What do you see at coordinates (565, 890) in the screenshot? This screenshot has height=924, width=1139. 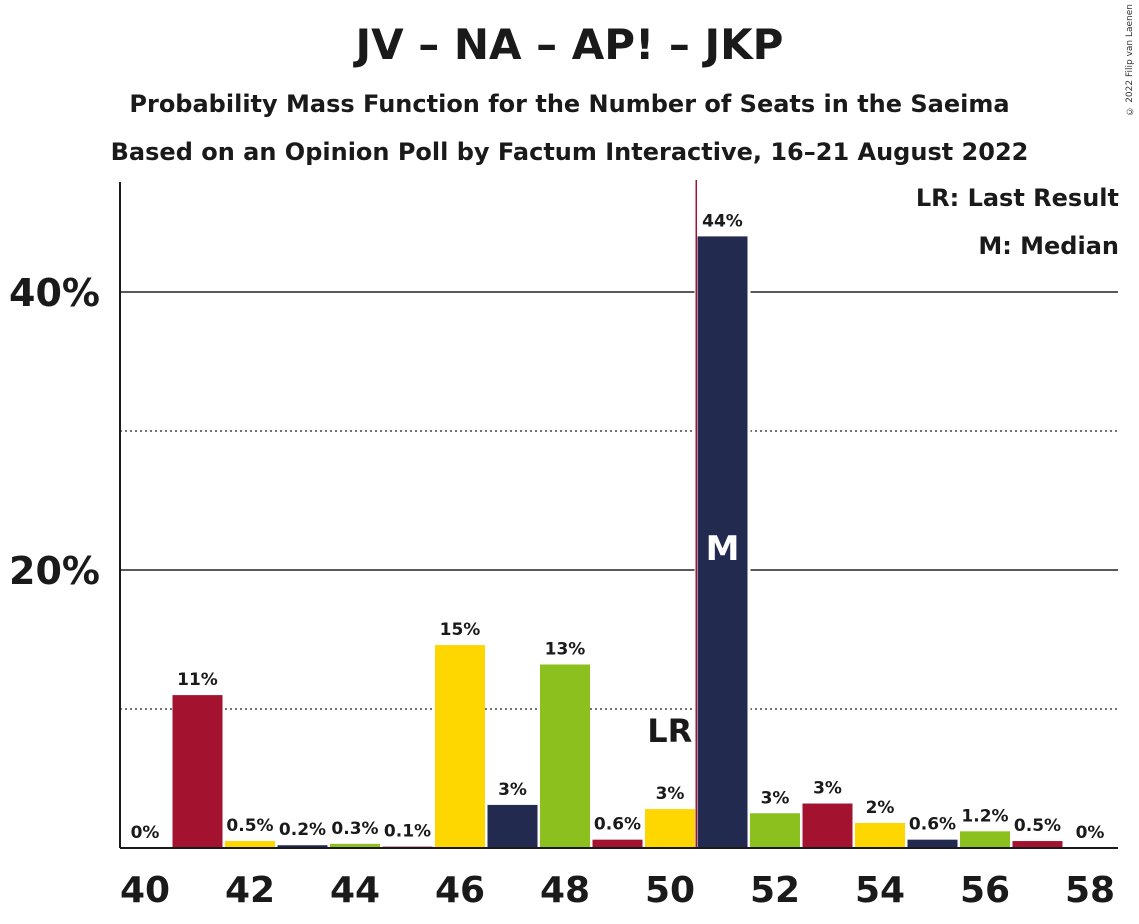 I see `x-tick-label: 48` at bounding box center [565, 890].